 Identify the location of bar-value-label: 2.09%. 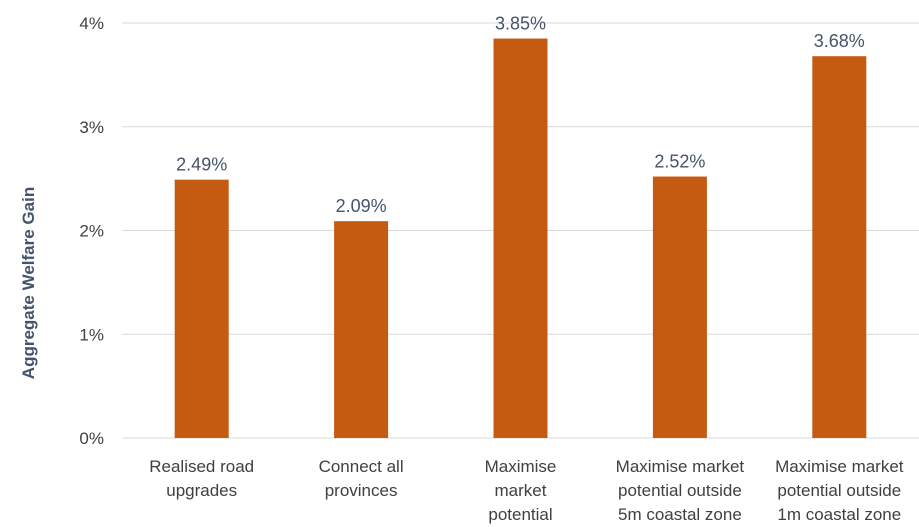
(361, 206).